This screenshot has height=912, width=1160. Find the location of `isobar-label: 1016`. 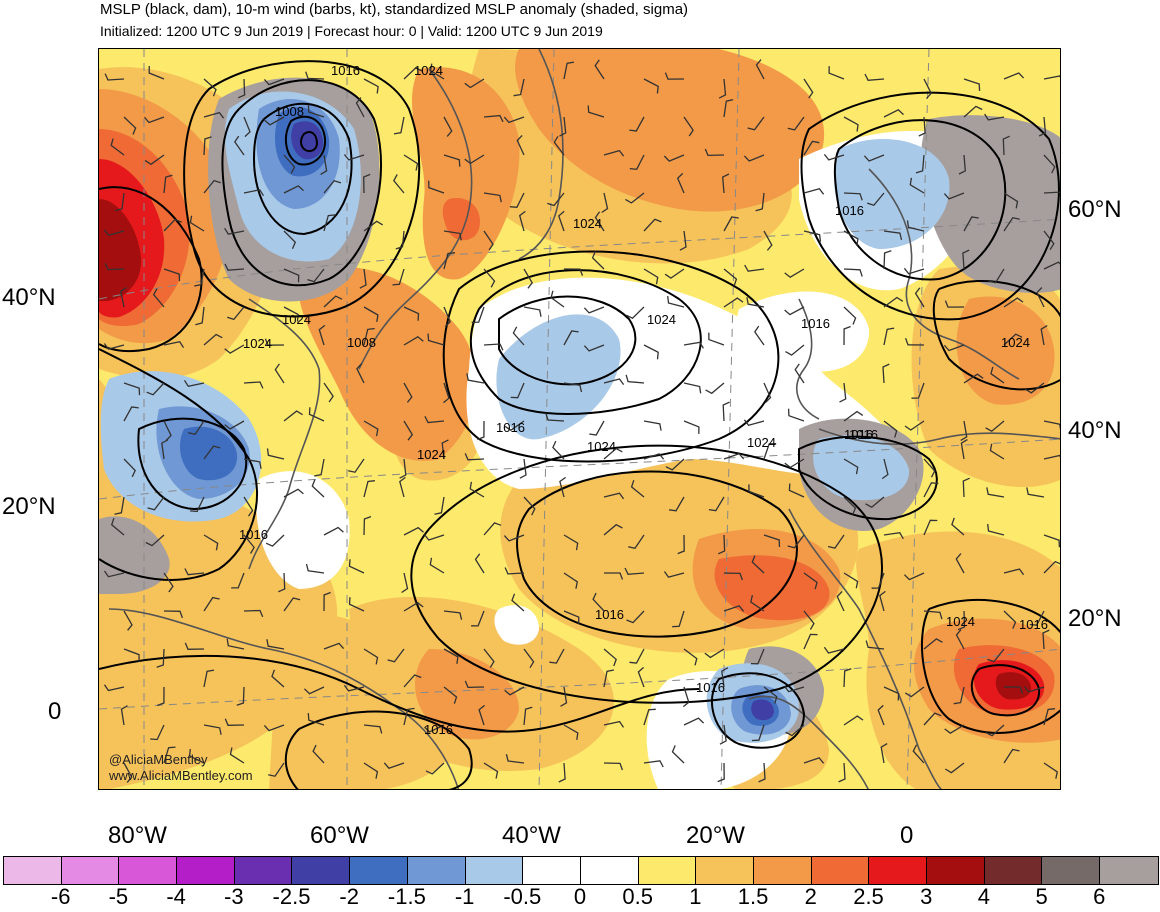

isobar-label: 1016 is located at coordinates (253, 534).